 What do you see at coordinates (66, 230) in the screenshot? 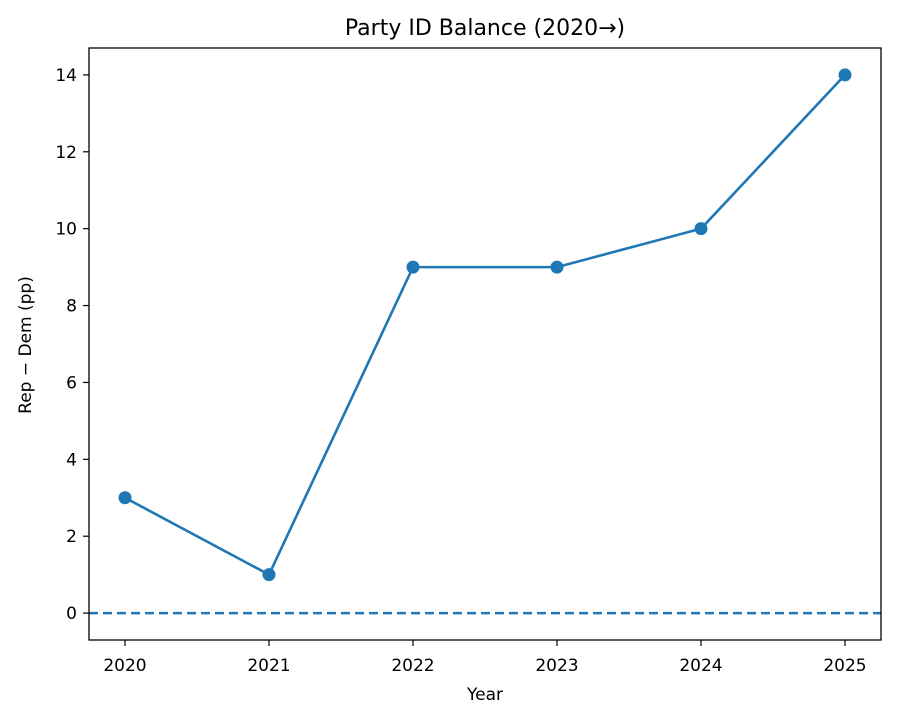
I see `y-tick-label-10: 10` at bounding box center [66, 230].